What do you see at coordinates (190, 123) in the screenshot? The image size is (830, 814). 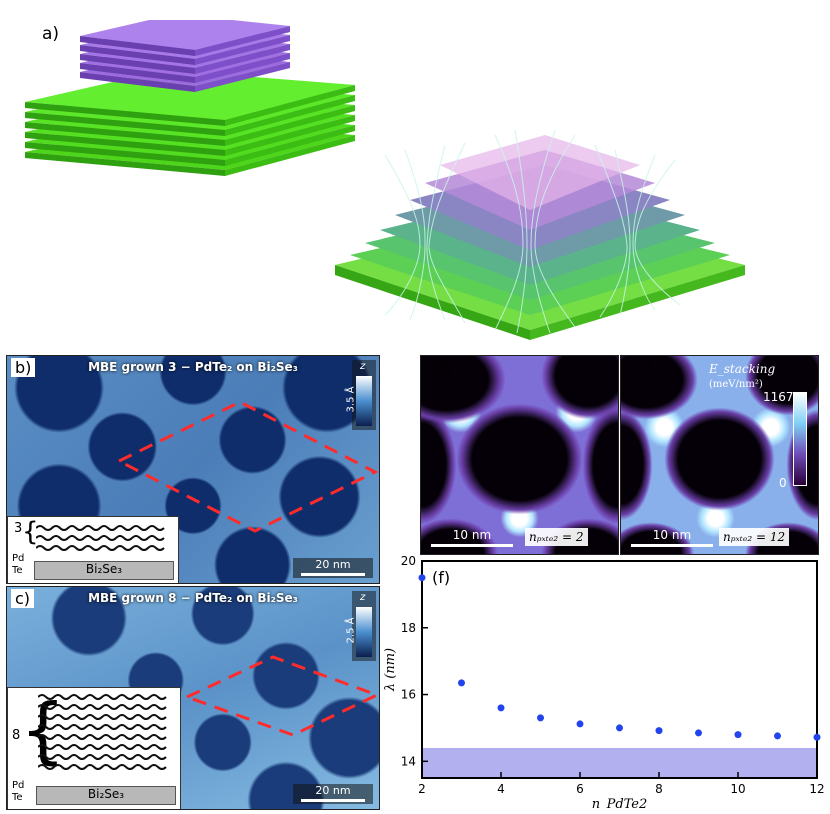 I see `green-layers` at bounding box center [190, 123].